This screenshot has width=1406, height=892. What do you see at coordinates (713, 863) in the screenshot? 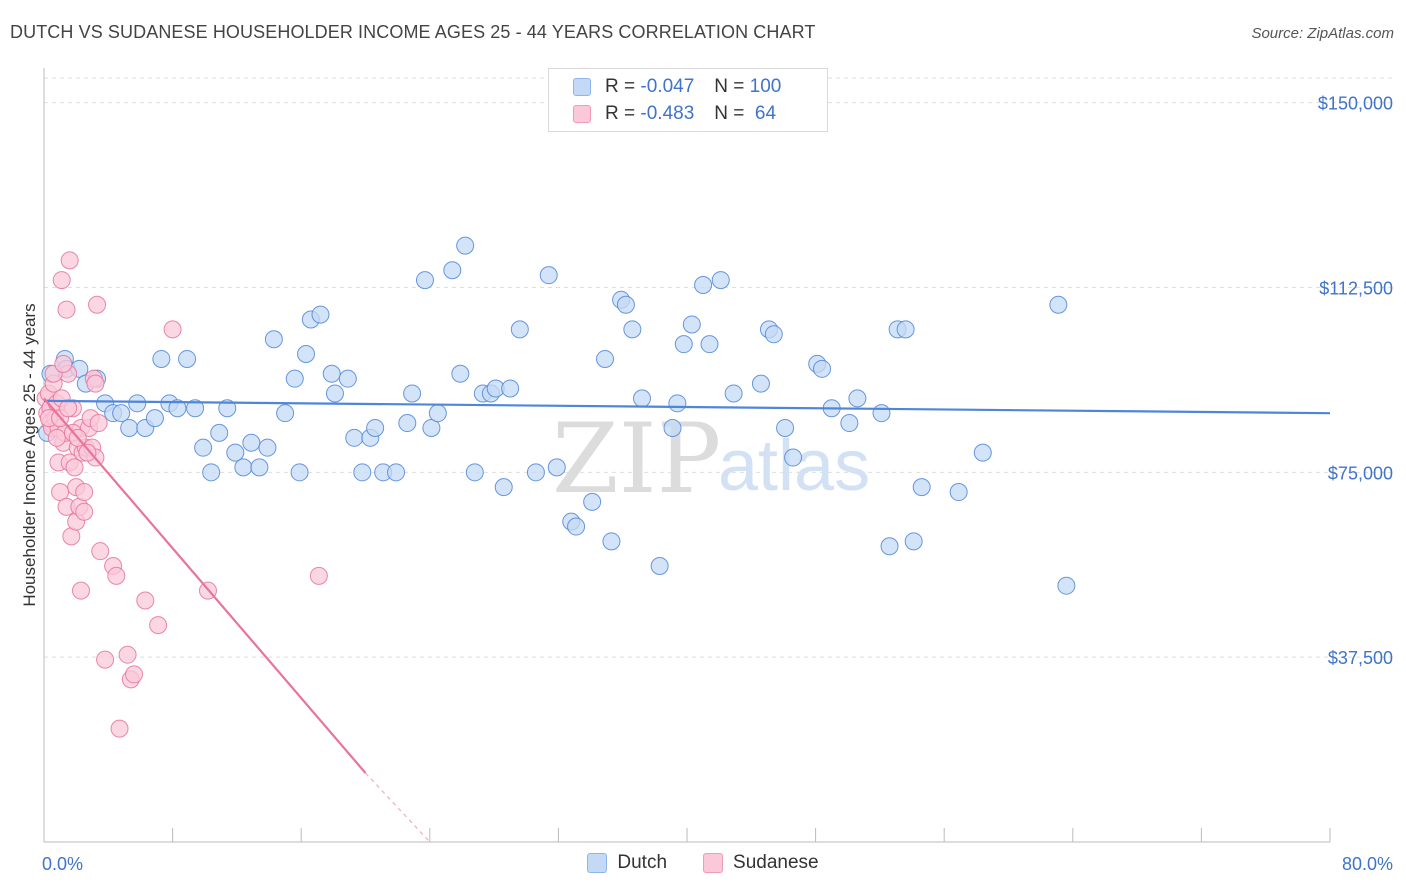
I see `sudanese-legend-swatch` at bounding box center [713, 863].